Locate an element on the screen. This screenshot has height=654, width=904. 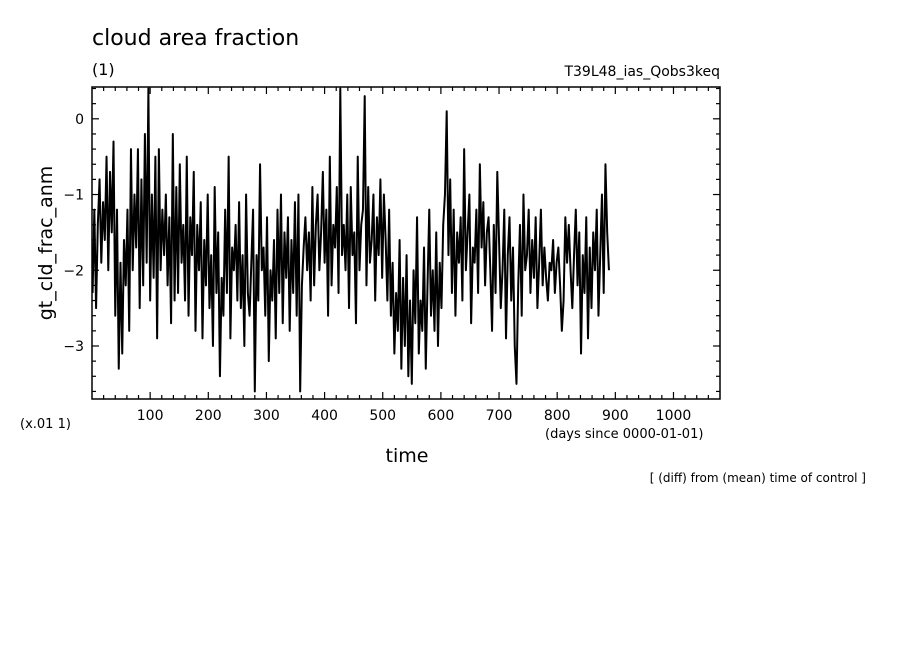
x-tick-label: 1000 is located at coordinates (674, 416).